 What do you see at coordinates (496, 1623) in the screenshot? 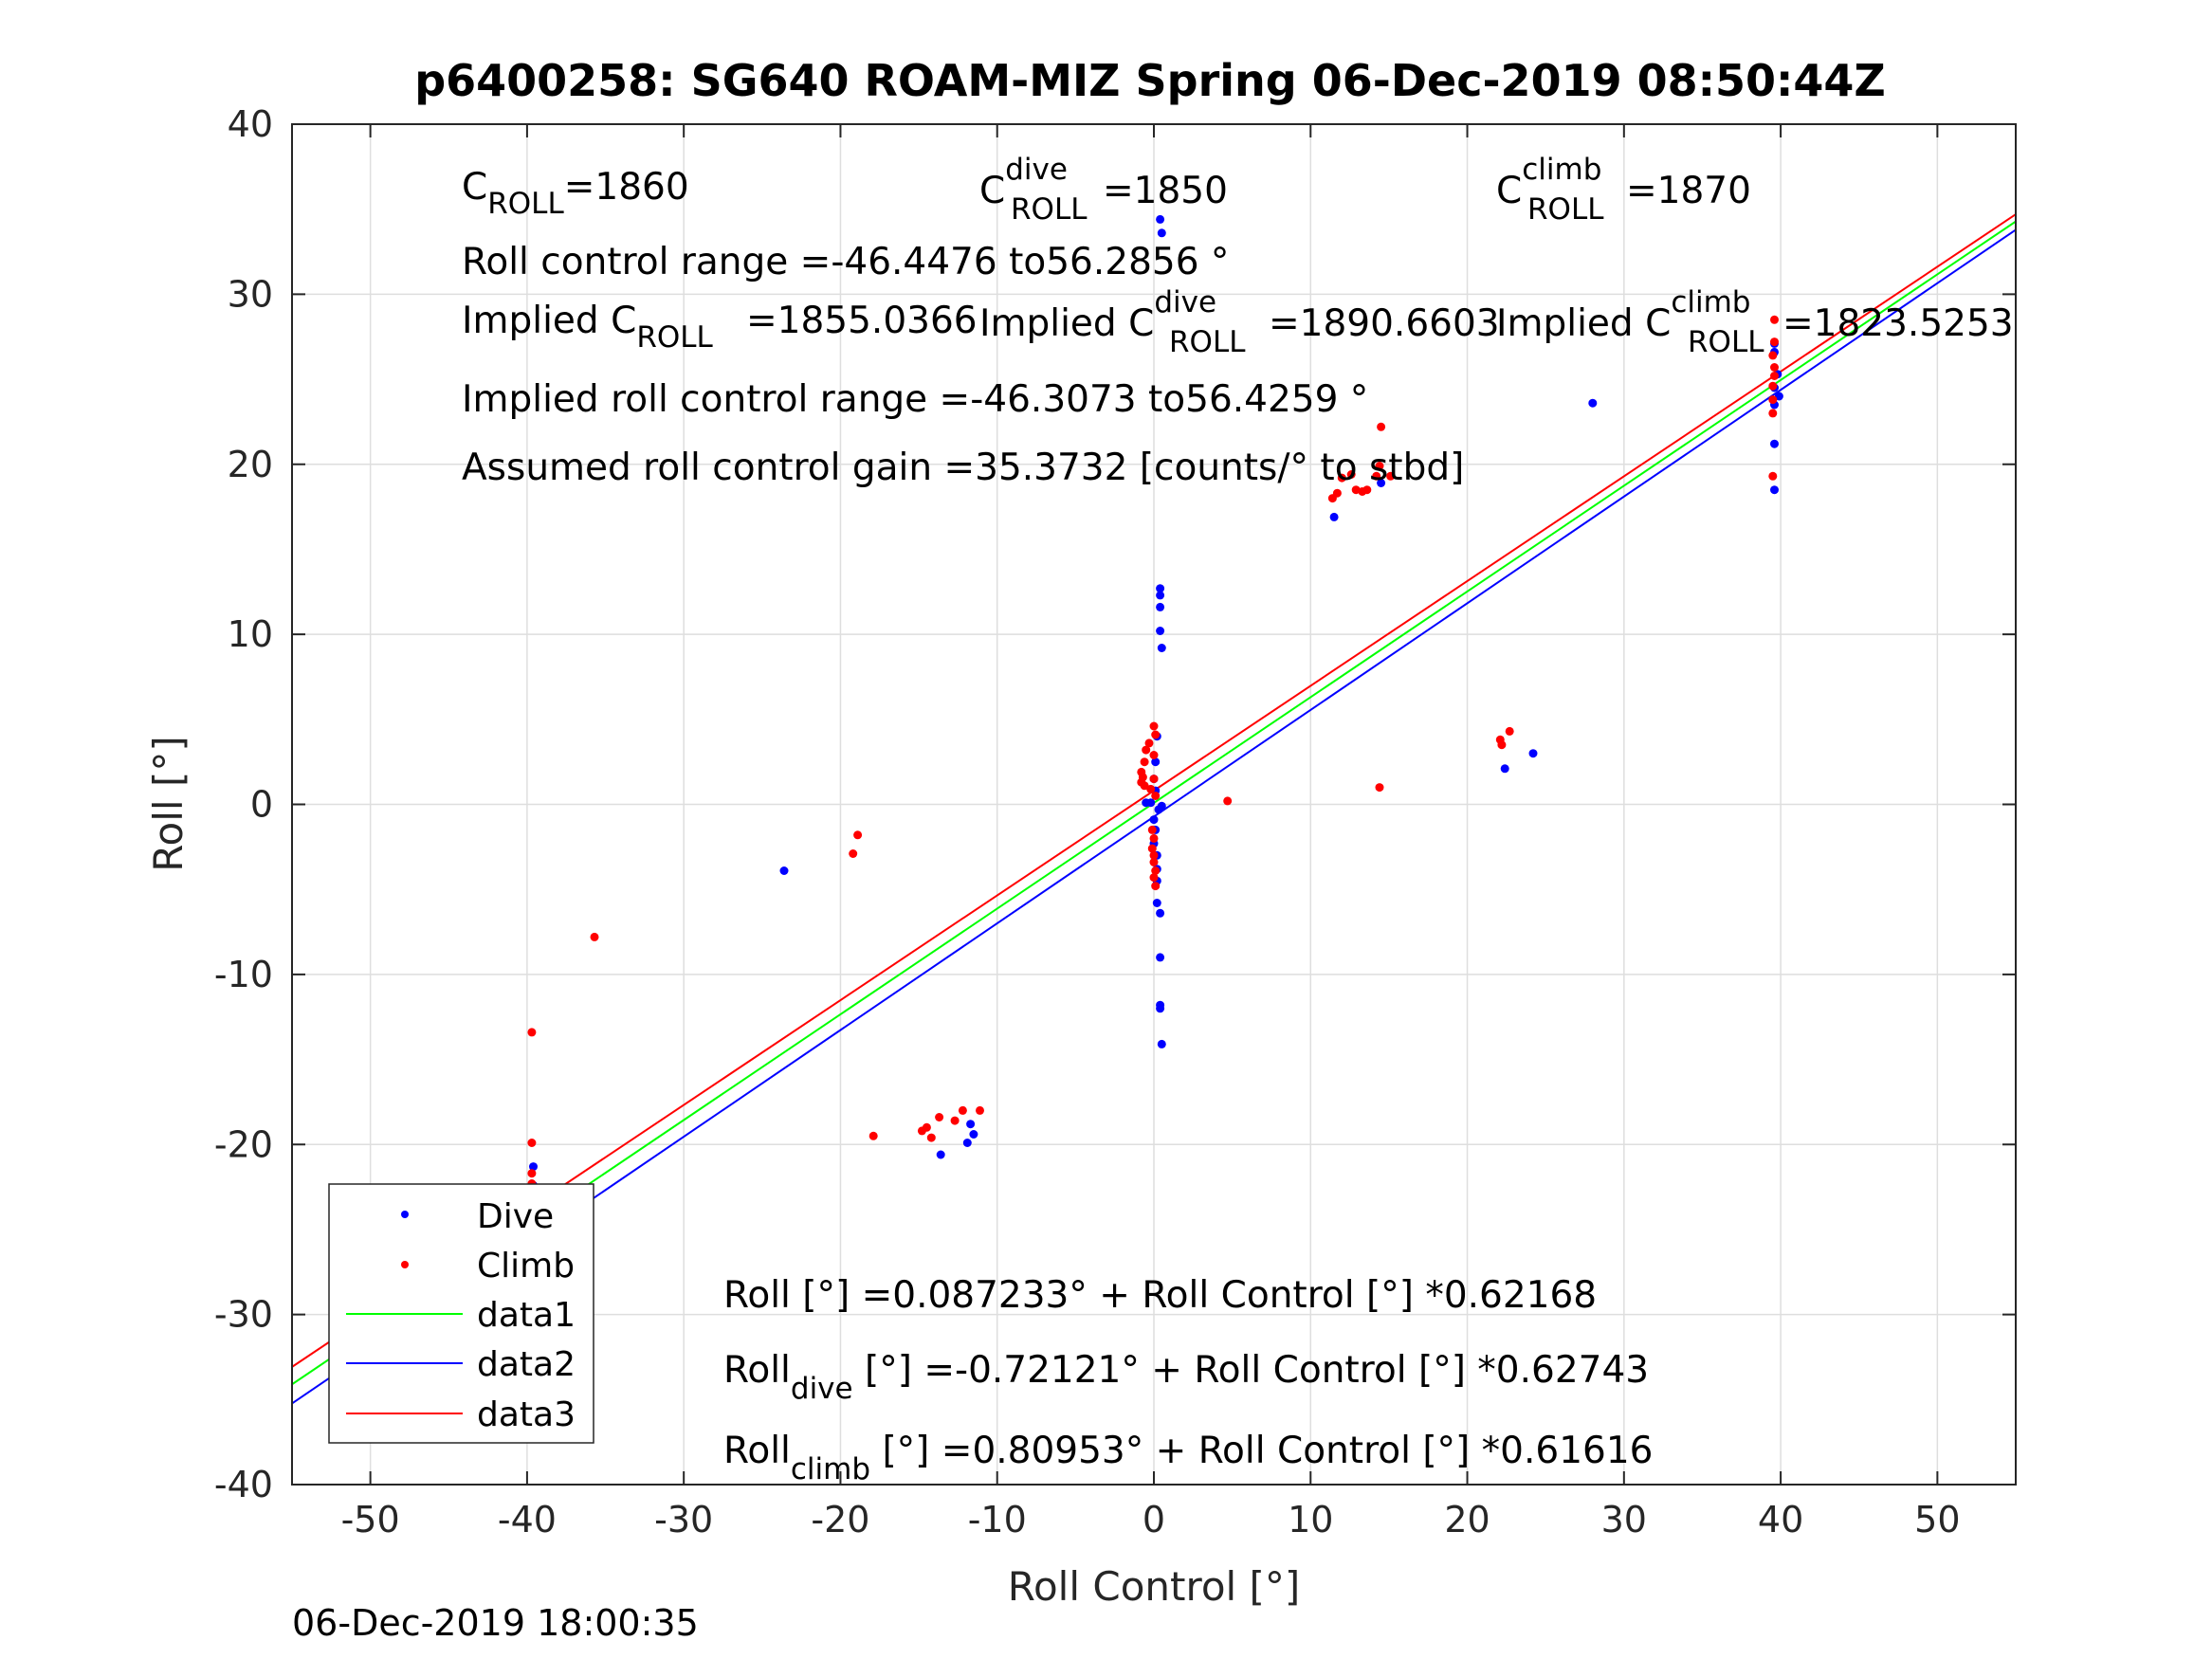
I see `timestamp: 06-Dec-2019 18:00:35` at bounding box center [496, 1623].